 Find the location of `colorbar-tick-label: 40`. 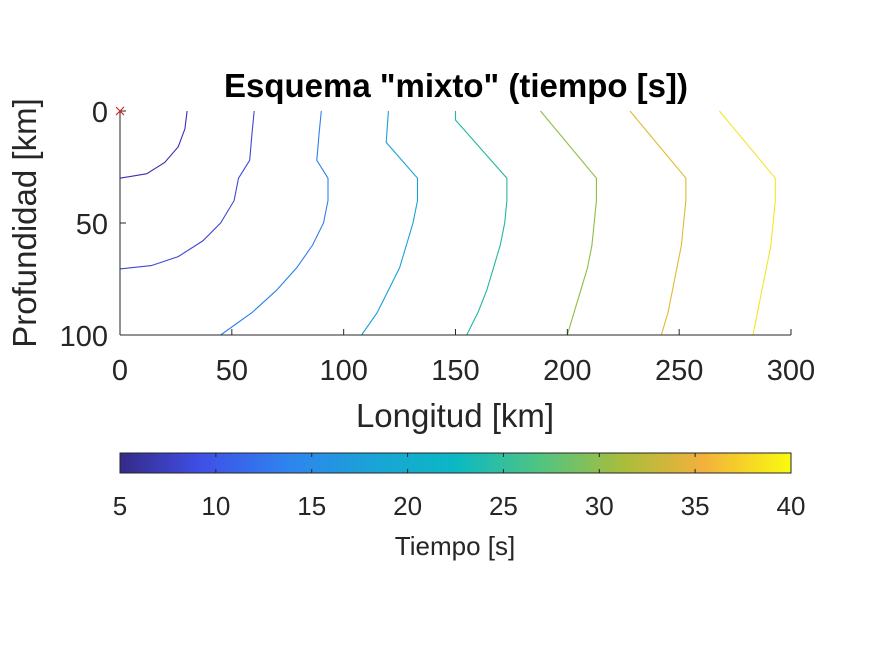

colorbar-tick-label: 40 is located at coordinates (791, 506).